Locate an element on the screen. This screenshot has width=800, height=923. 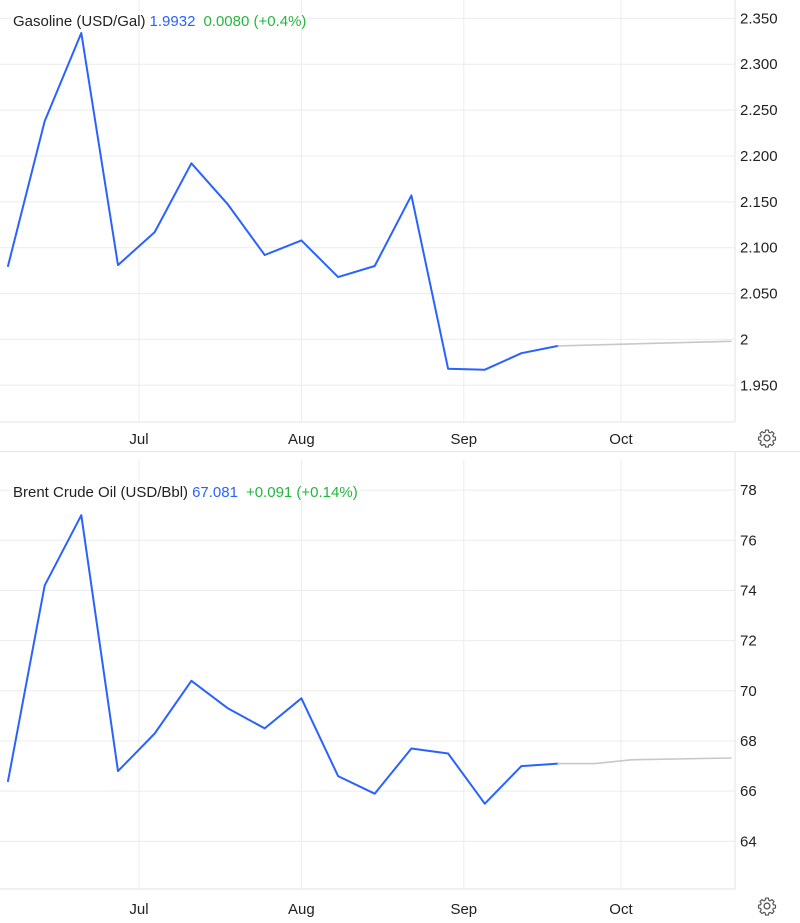
y-tick-label: 64 is located at coordinates (748, 841).